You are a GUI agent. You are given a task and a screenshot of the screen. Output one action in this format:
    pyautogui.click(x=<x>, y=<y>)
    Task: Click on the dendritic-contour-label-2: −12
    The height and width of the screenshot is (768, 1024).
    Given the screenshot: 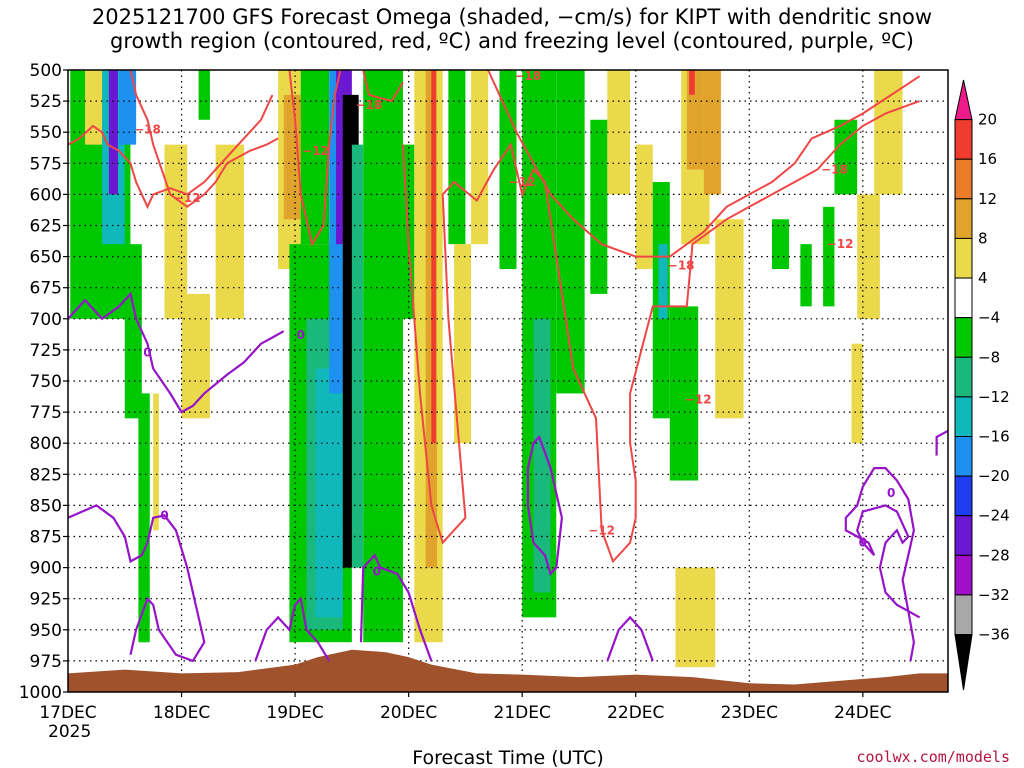 What is the action you would take?
    pyautogui.click(x=315, y=151)
    